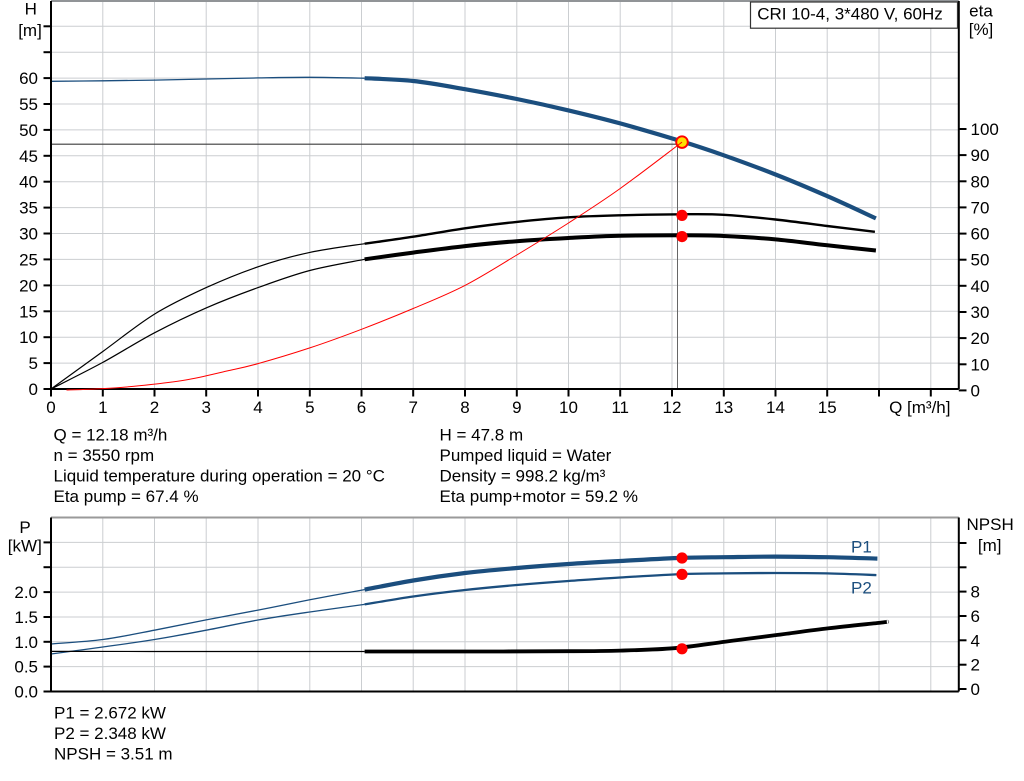 This screenshot has height=781, width=1024. What do you see at coordinates (31, 9) in the screenshot?
I see `svg-text: H` at bounding box center [31, 9].